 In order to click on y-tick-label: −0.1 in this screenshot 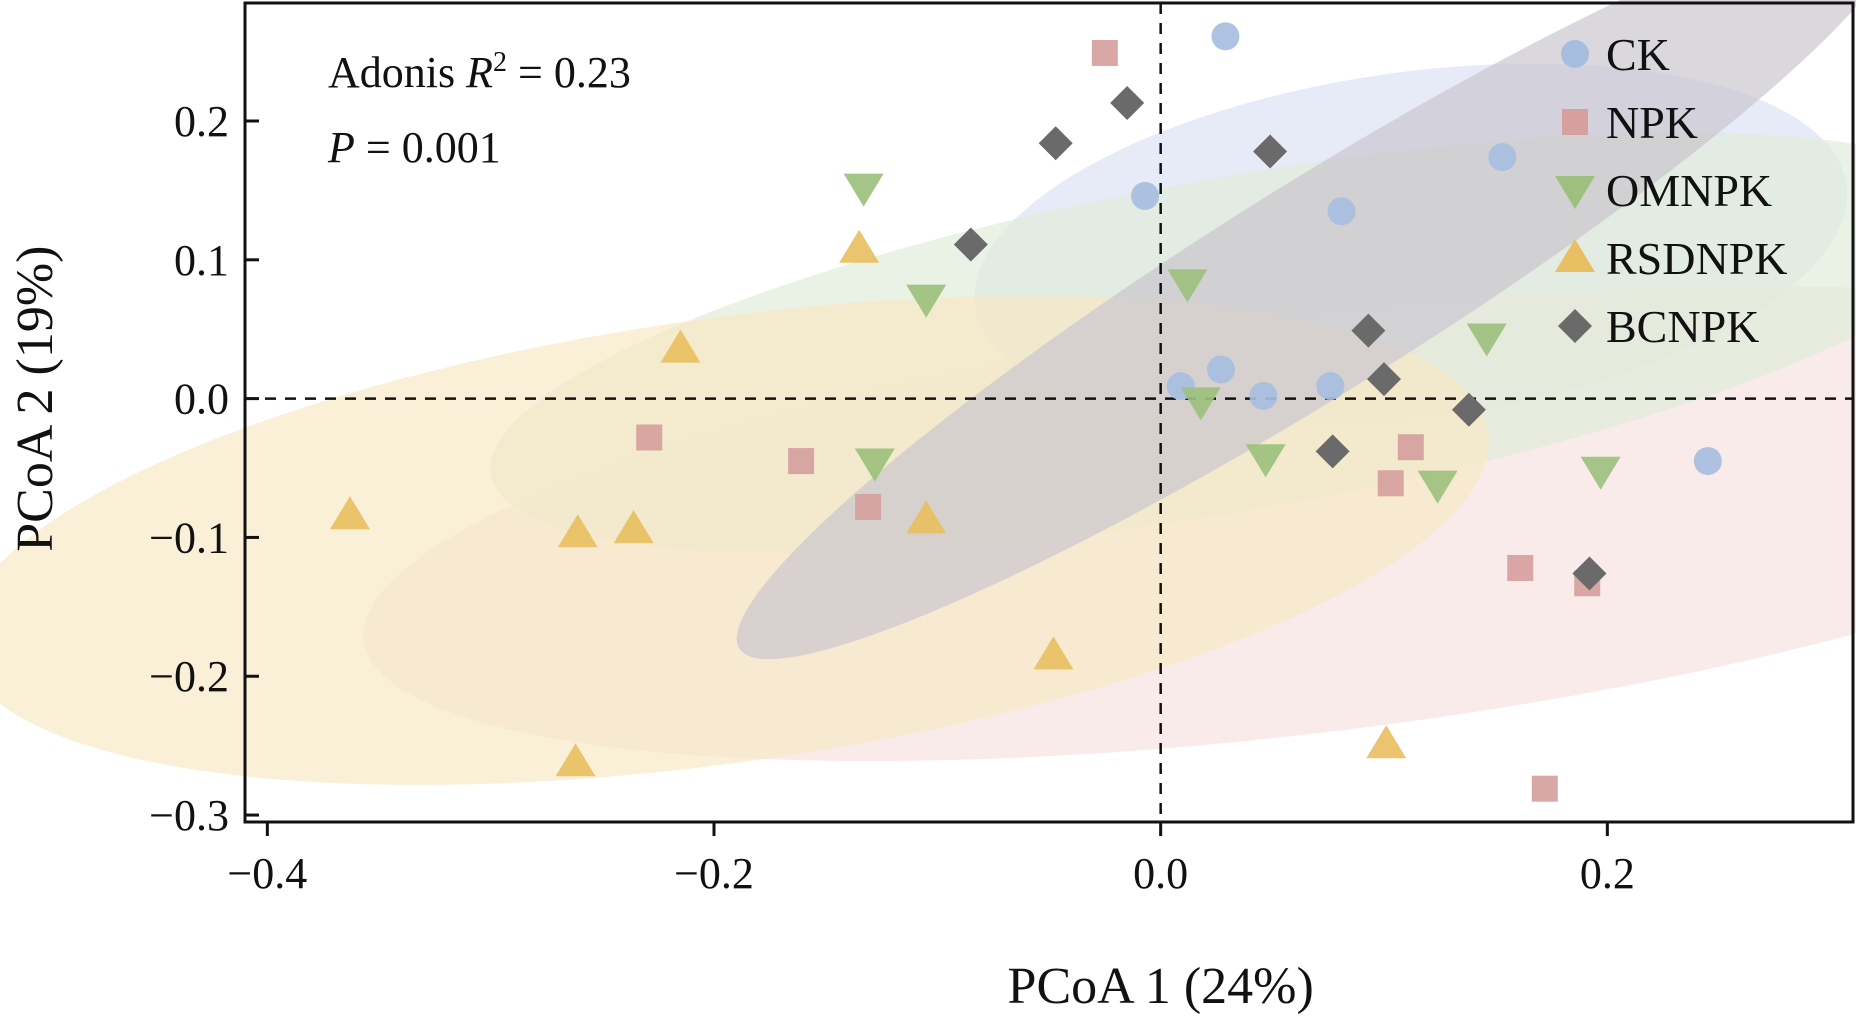, I will do `click(189, 537)`.